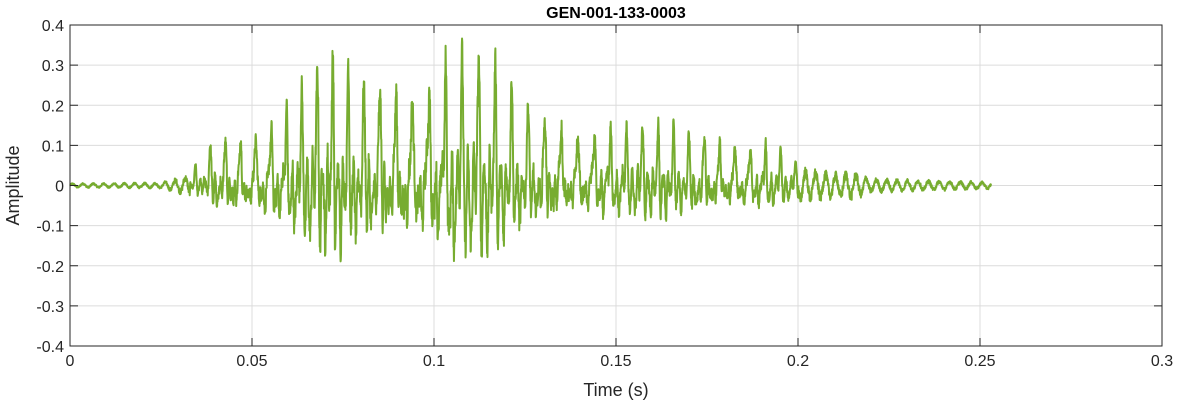  Describe the element at coordinates (50, 347) in the screenshot. I see `y-tick-label: -0.4` at that location.